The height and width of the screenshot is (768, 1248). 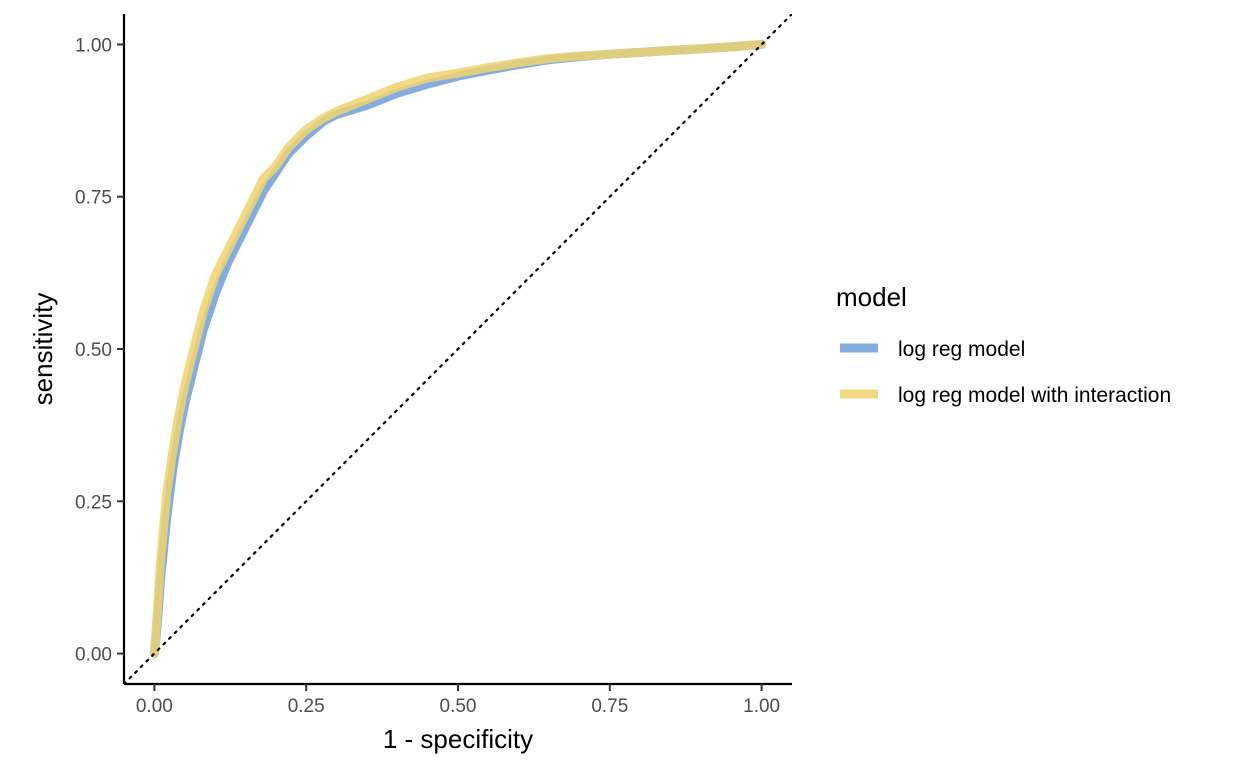 What do you see at coordinates (93, 350) in the screenshot?
I see `y-tick-label: 0.50` at bounding box center [93, 350].